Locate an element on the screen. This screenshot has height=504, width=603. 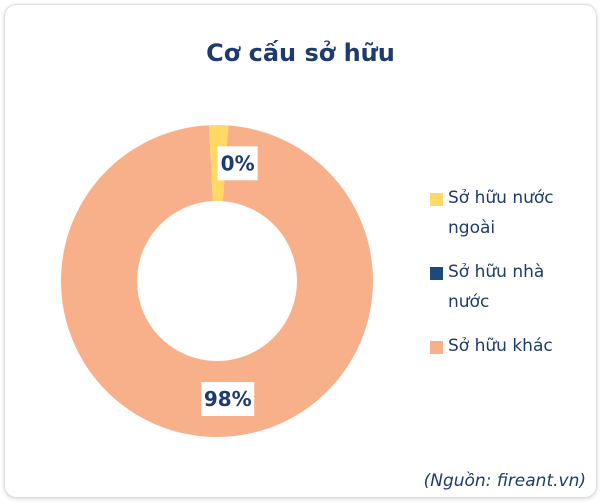
chart-title: Cơ cấu sở hữu is located at coordinates (300, 53).